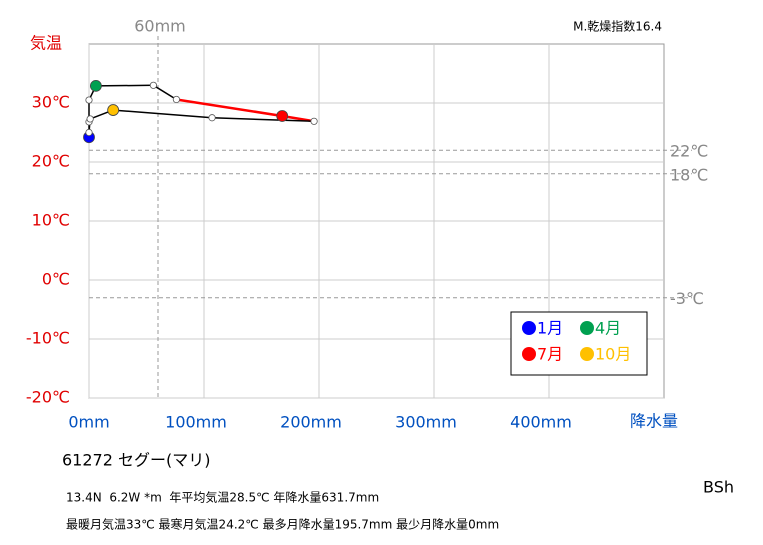 The width and height of the screenshot is (763, 545). What do you see at coordinates (222, 497) in the screenshot?
I see `info-line: 13.4N 6.2W *m 年平均気温28.5℃ 年降水量631.7mm` at bounding box center [222, 497].